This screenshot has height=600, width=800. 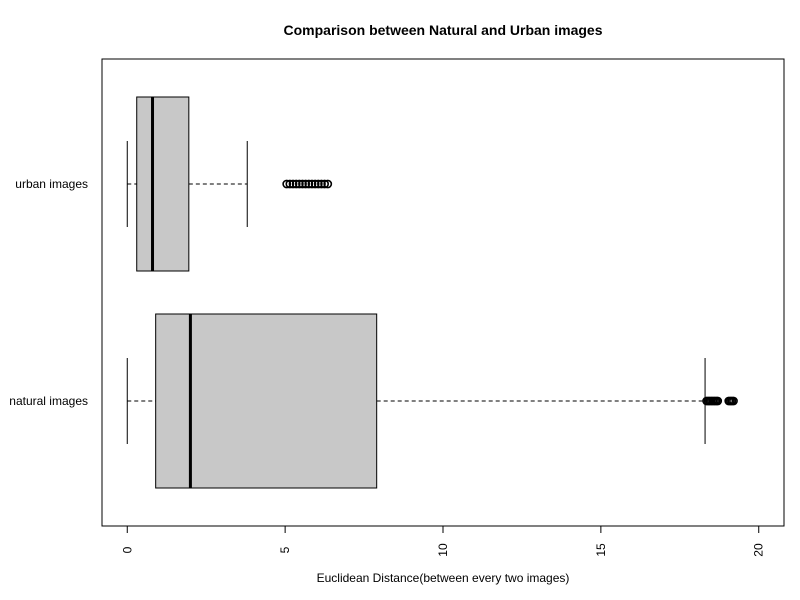 What do you see at coordinates (443, 550) in the screenshot?
I see `x-tick-label: 10` at bounding box center [443, 550].